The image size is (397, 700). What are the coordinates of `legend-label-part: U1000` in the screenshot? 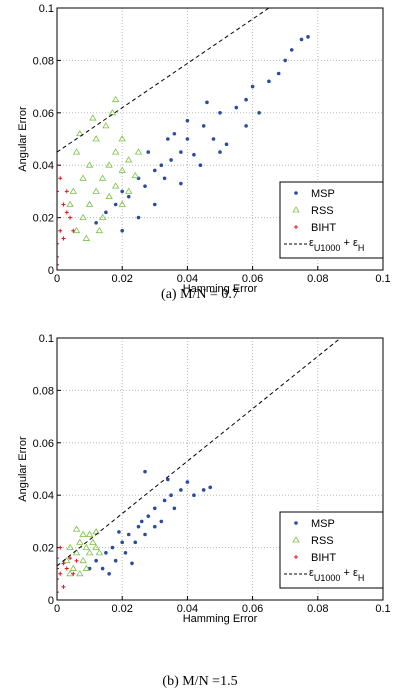 It's located at (327, 248).